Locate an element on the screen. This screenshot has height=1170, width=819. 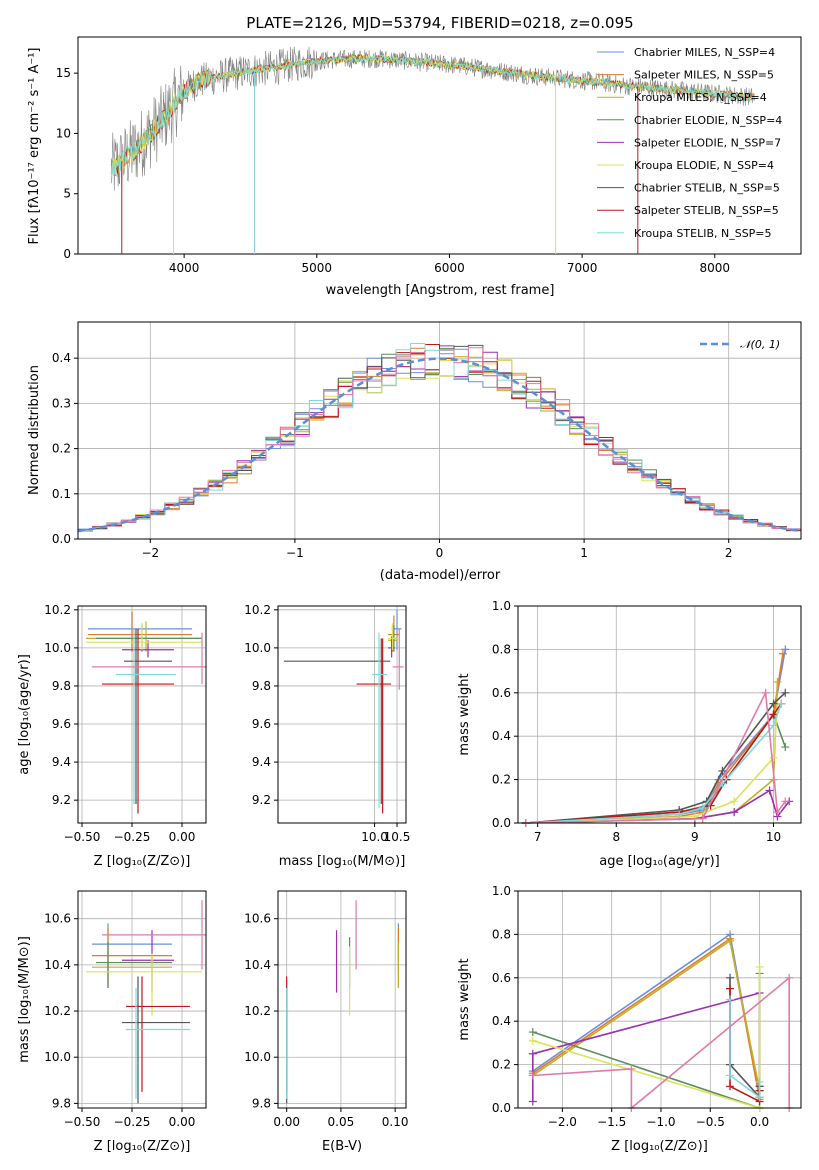
massweight_vs_age-ytick-label: 0.4 is located at coordinates (501, 736).